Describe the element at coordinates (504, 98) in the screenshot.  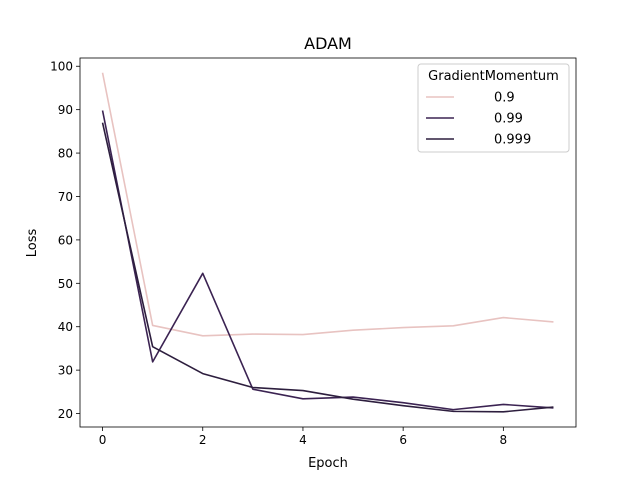
I see `legend-label-0.9: 0.9` at that location.